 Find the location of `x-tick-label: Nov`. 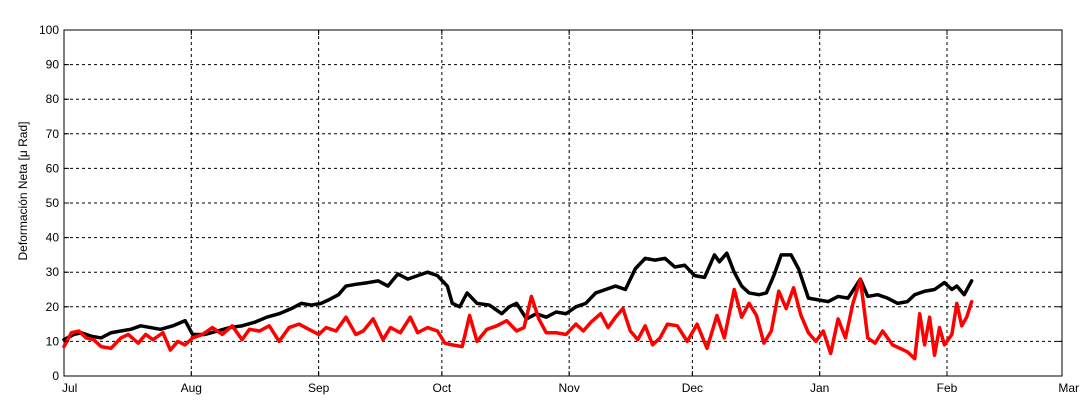

x-tick-label: Nov is located at coordinates (568, 388).